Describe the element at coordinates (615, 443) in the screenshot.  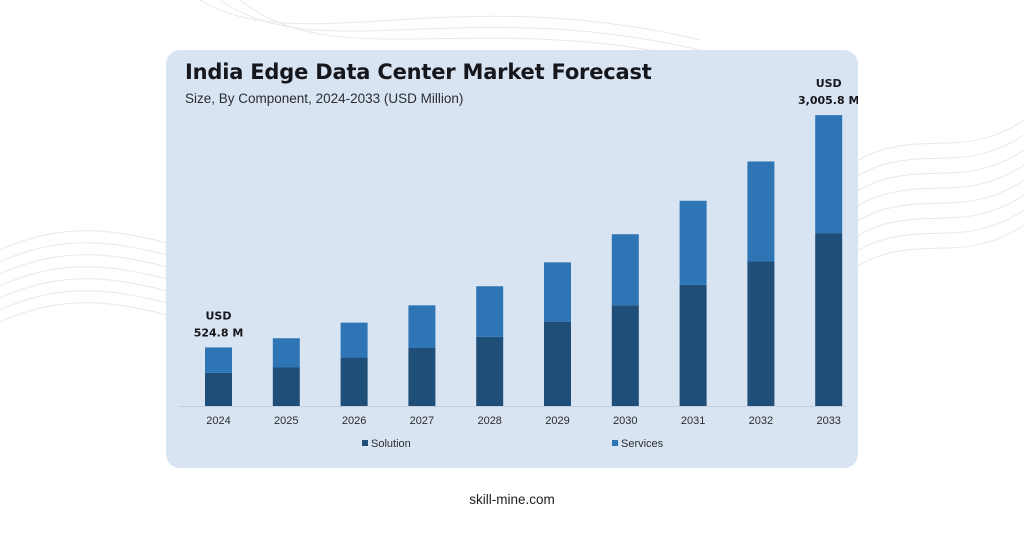
I see `legend-swatch-services` at that location.